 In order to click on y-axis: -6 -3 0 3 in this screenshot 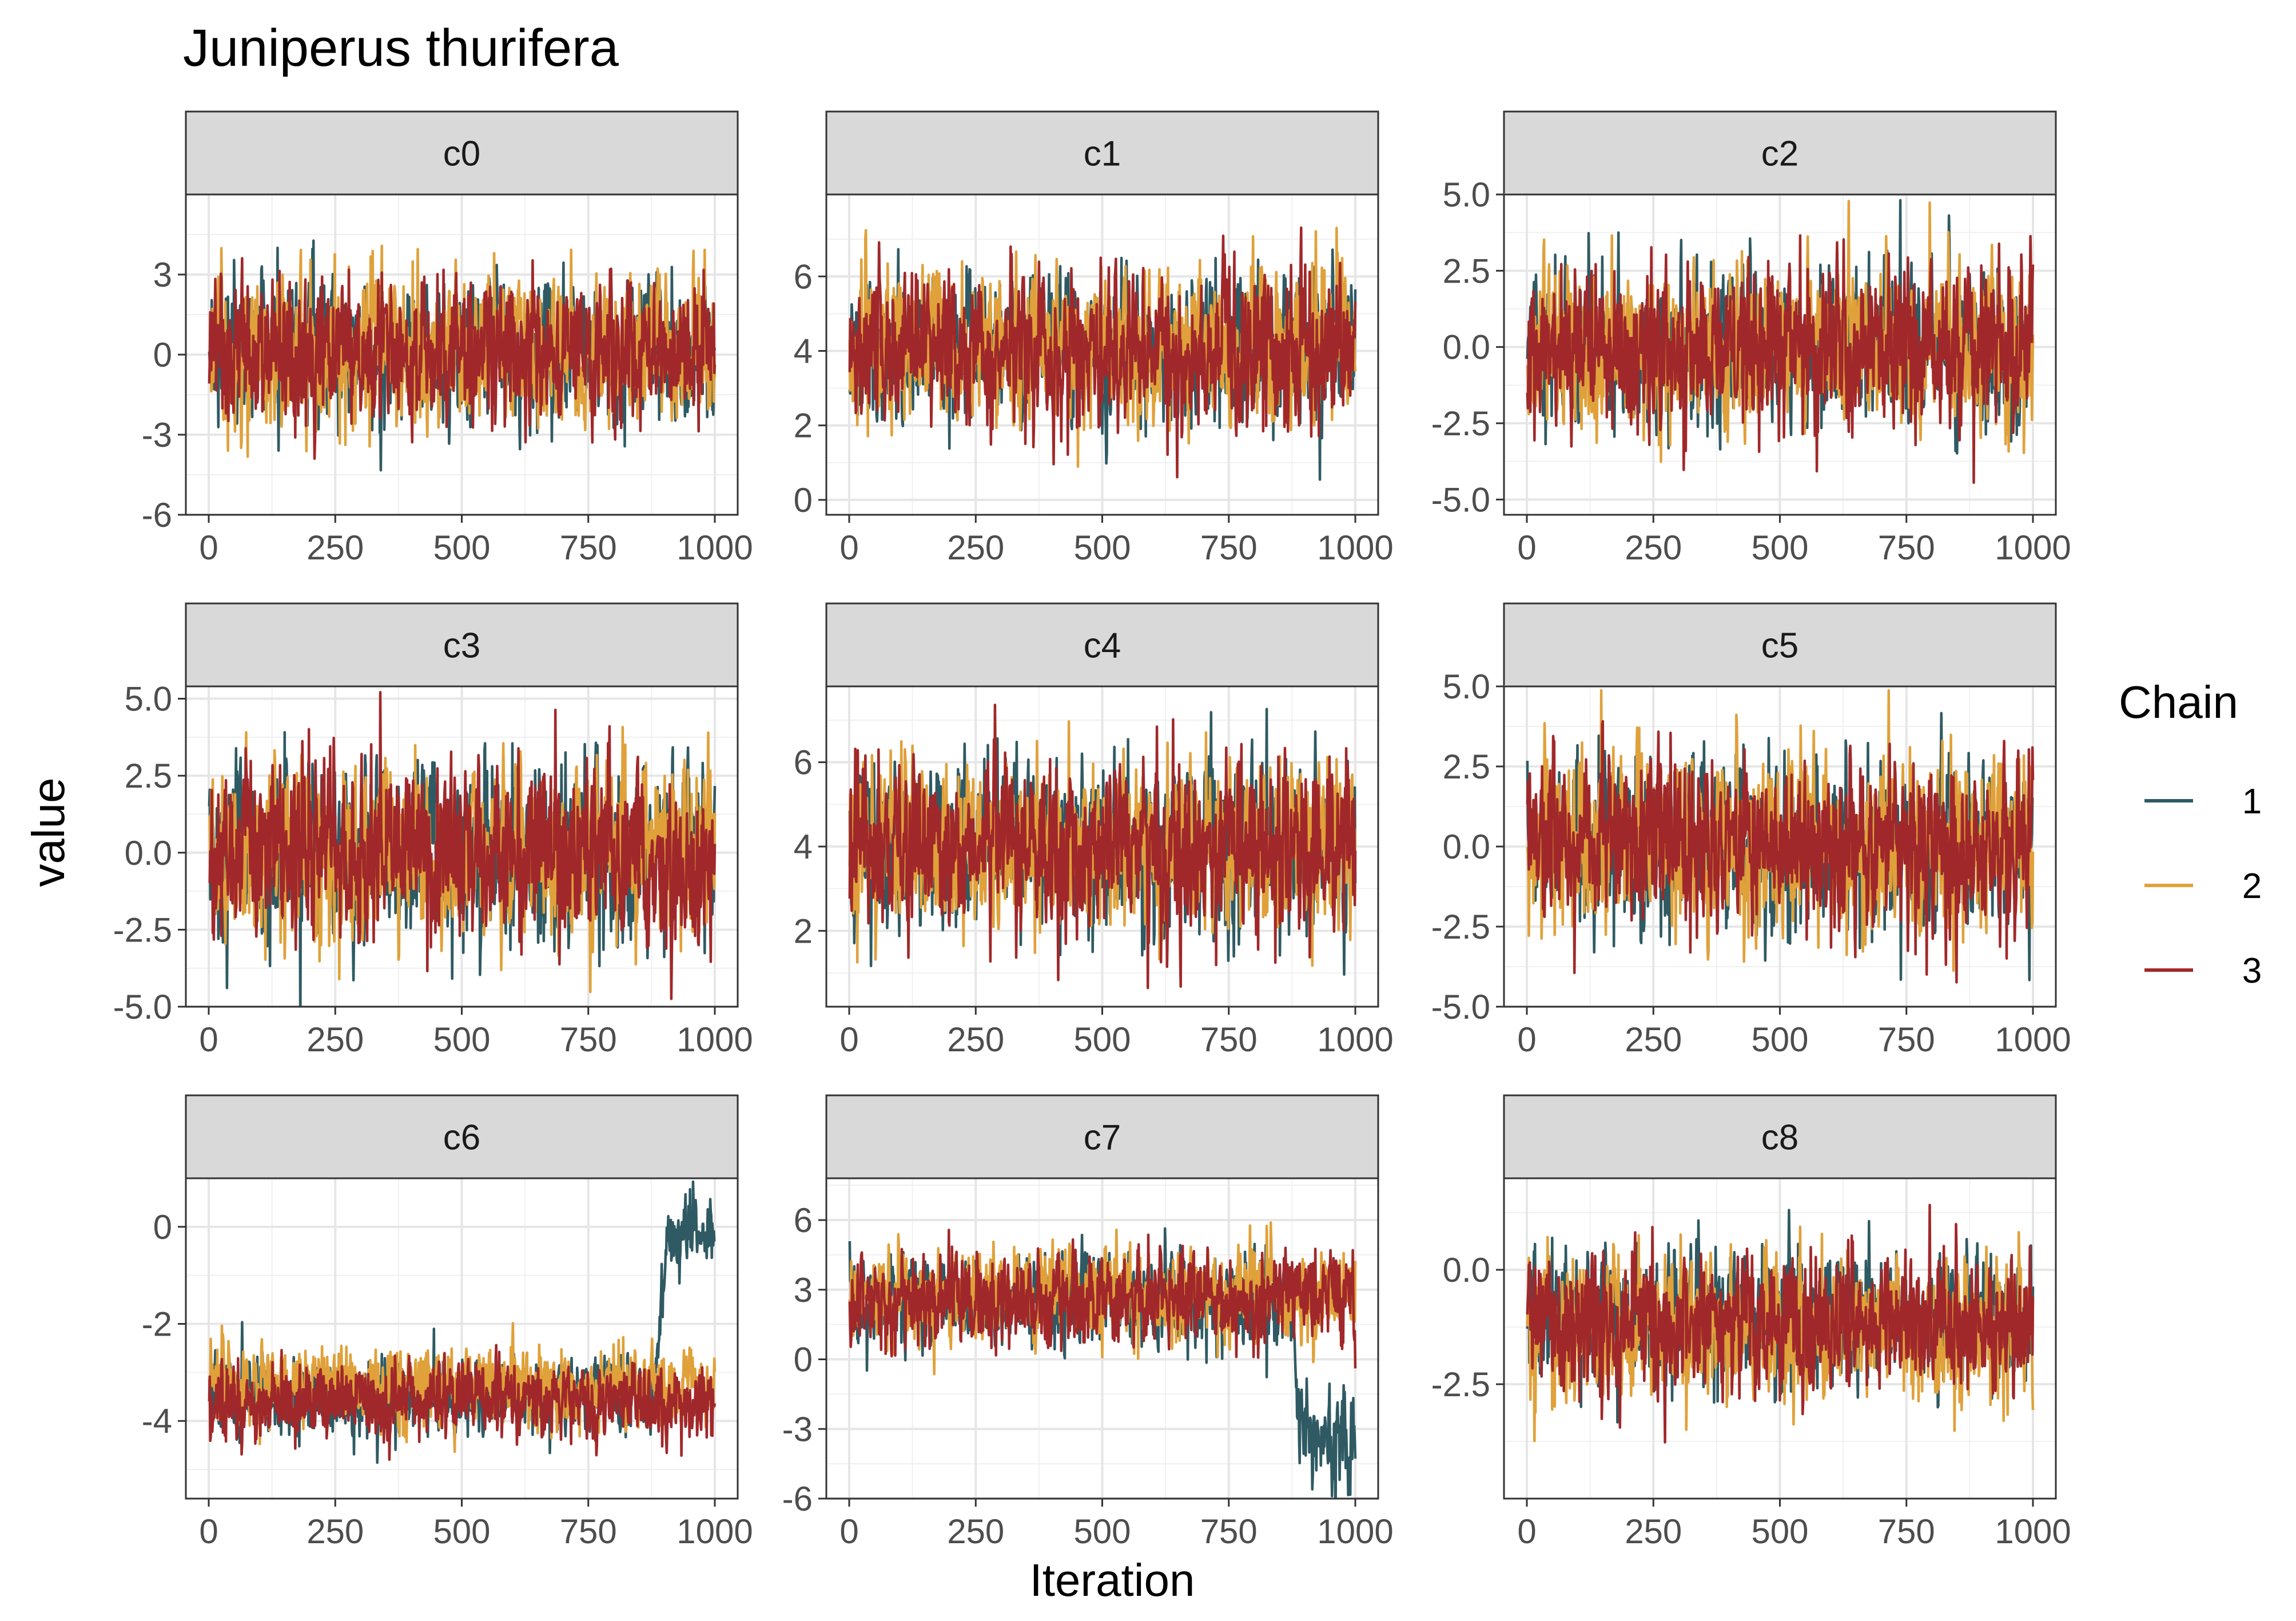, I will do `click(164, 395)`.